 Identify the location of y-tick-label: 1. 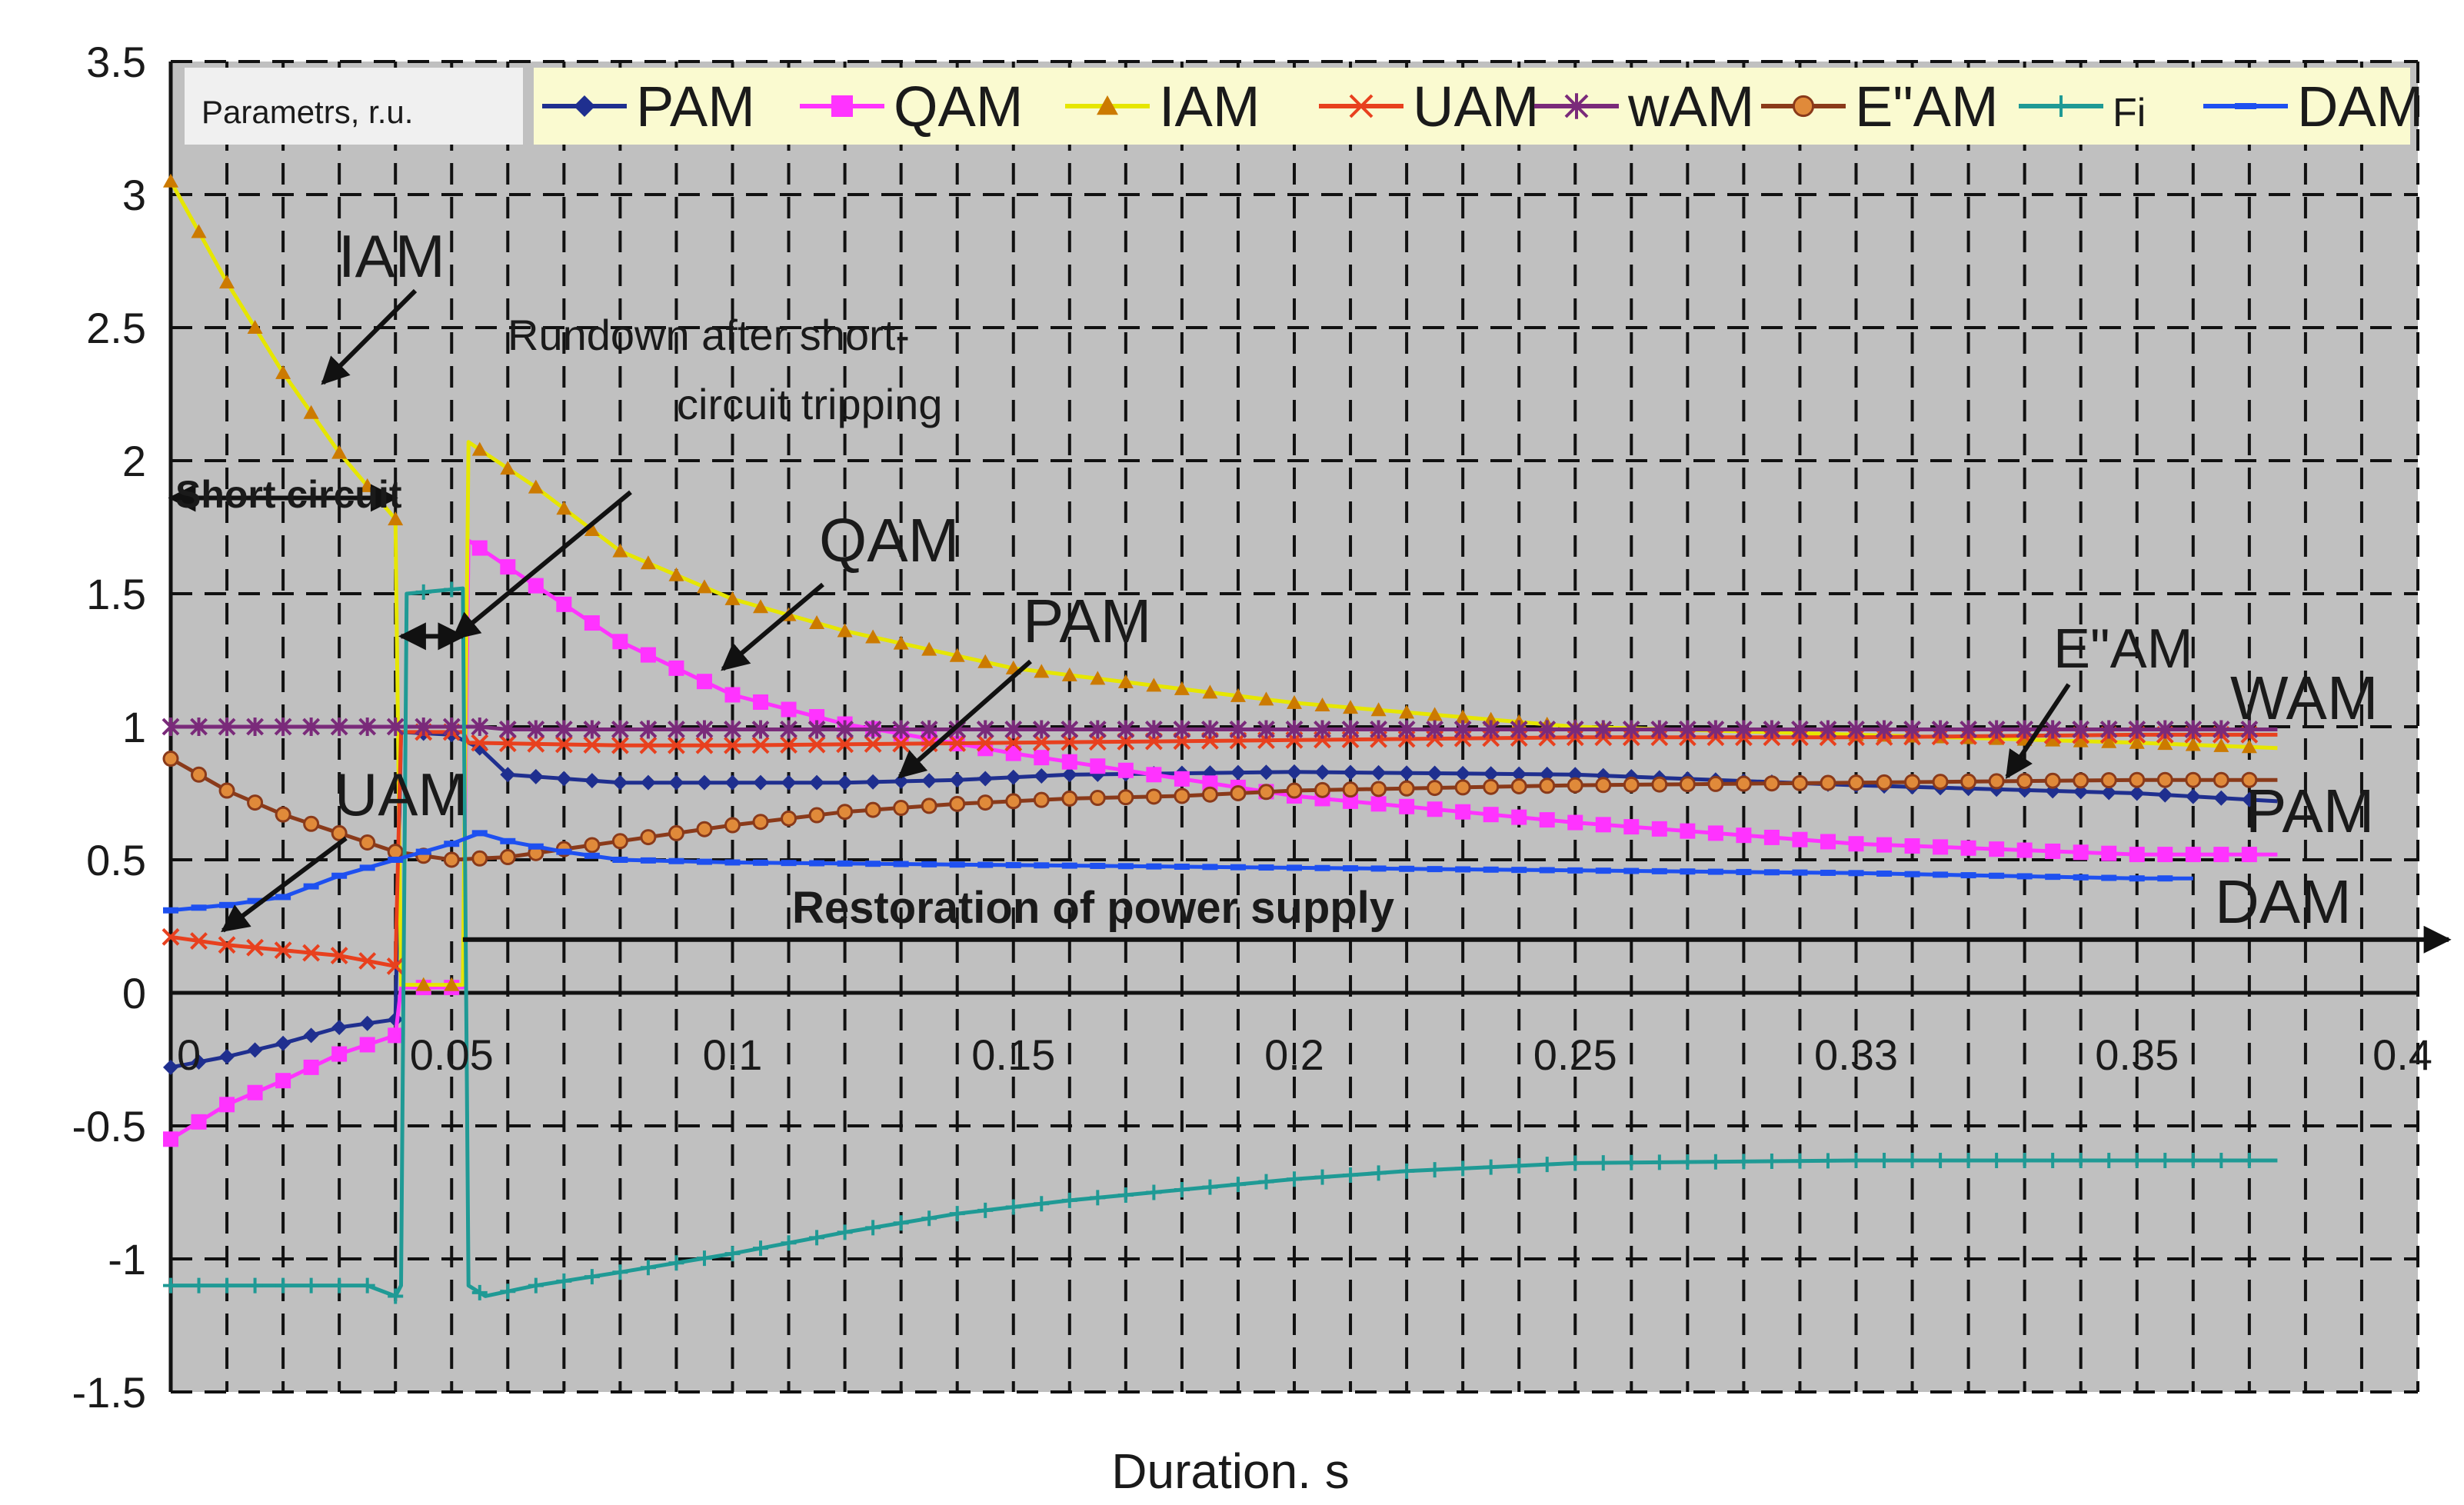
(134, 727).